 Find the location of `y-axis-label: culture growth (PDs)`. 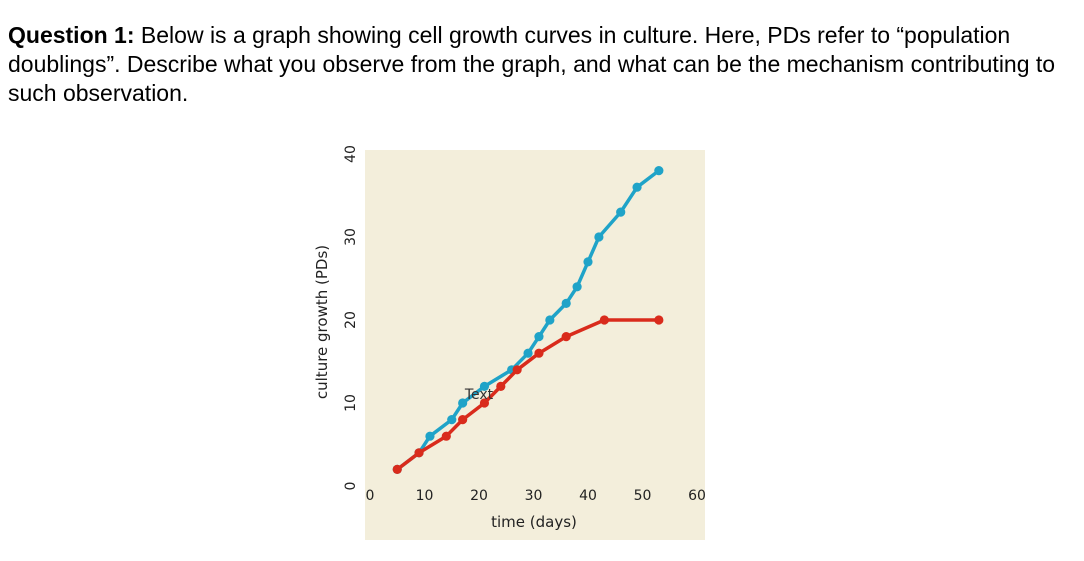

y-axis-label: culture growth (PDs) is located at coordinates (322, 322).